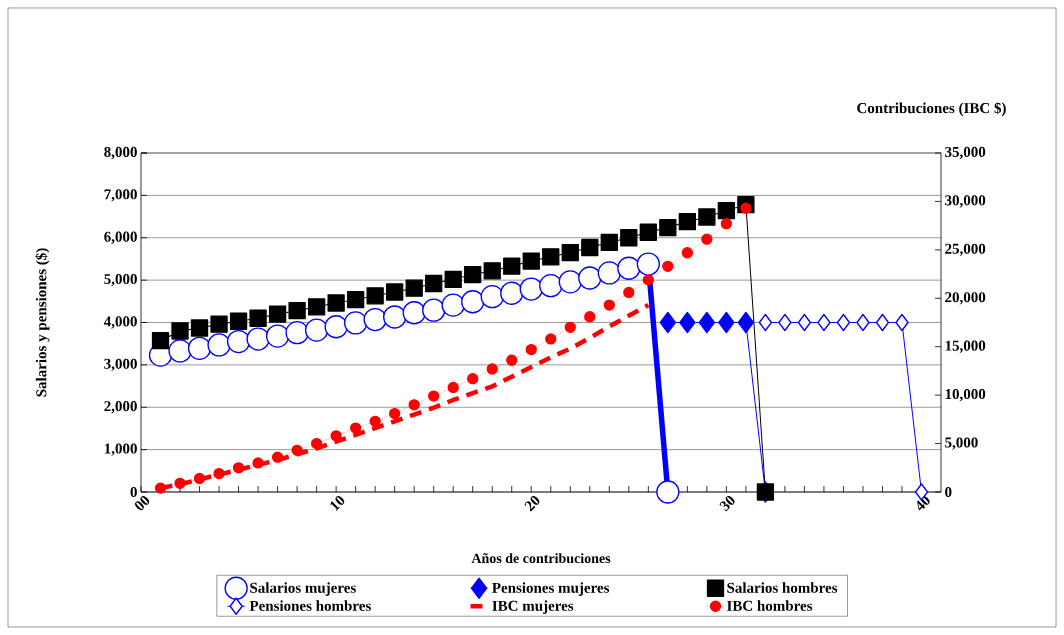  Describe the element at coordinates (133, 492) in the screenshot. I see `y-tick-label: 0` at that location.